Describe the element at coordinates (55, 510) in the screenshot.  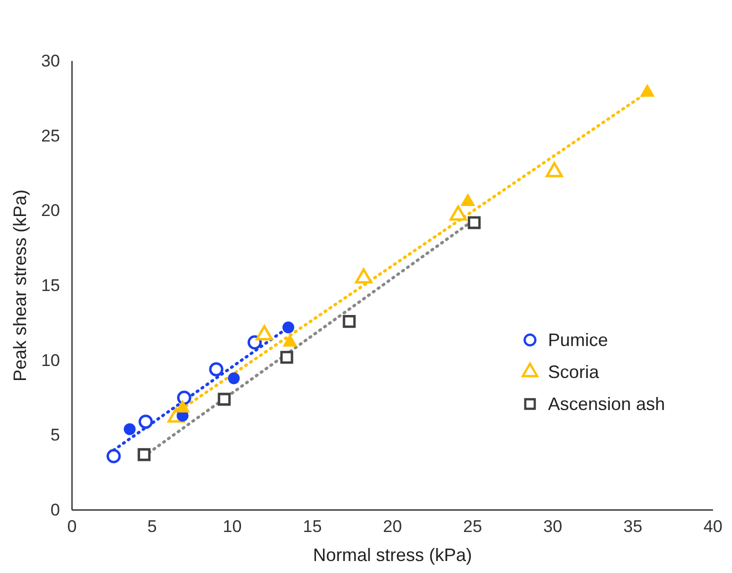
I see `y-tick-label: 0` at that location.